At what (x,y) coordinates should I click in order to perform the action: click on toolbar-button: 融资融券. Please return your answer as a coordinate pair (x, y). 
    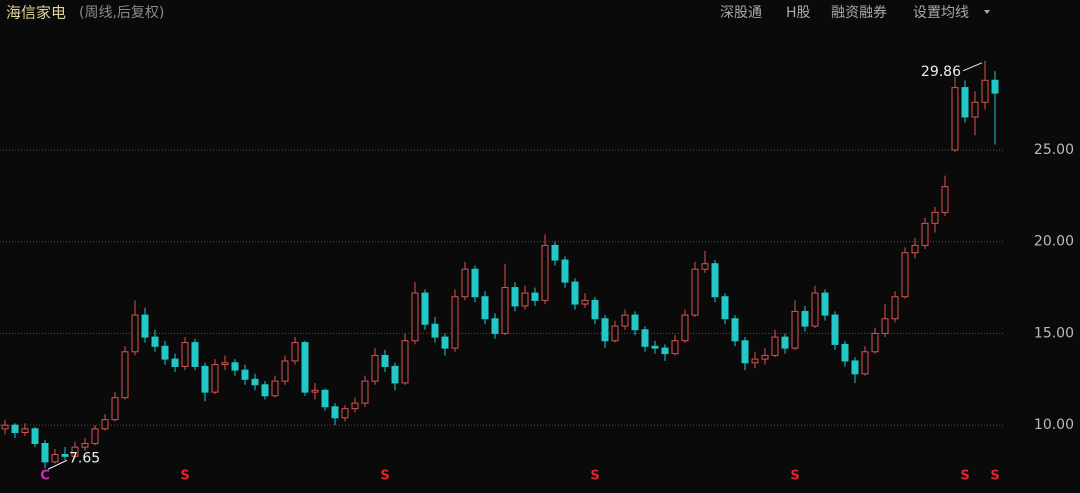
    Looking at the image, I should click on (859, 13).